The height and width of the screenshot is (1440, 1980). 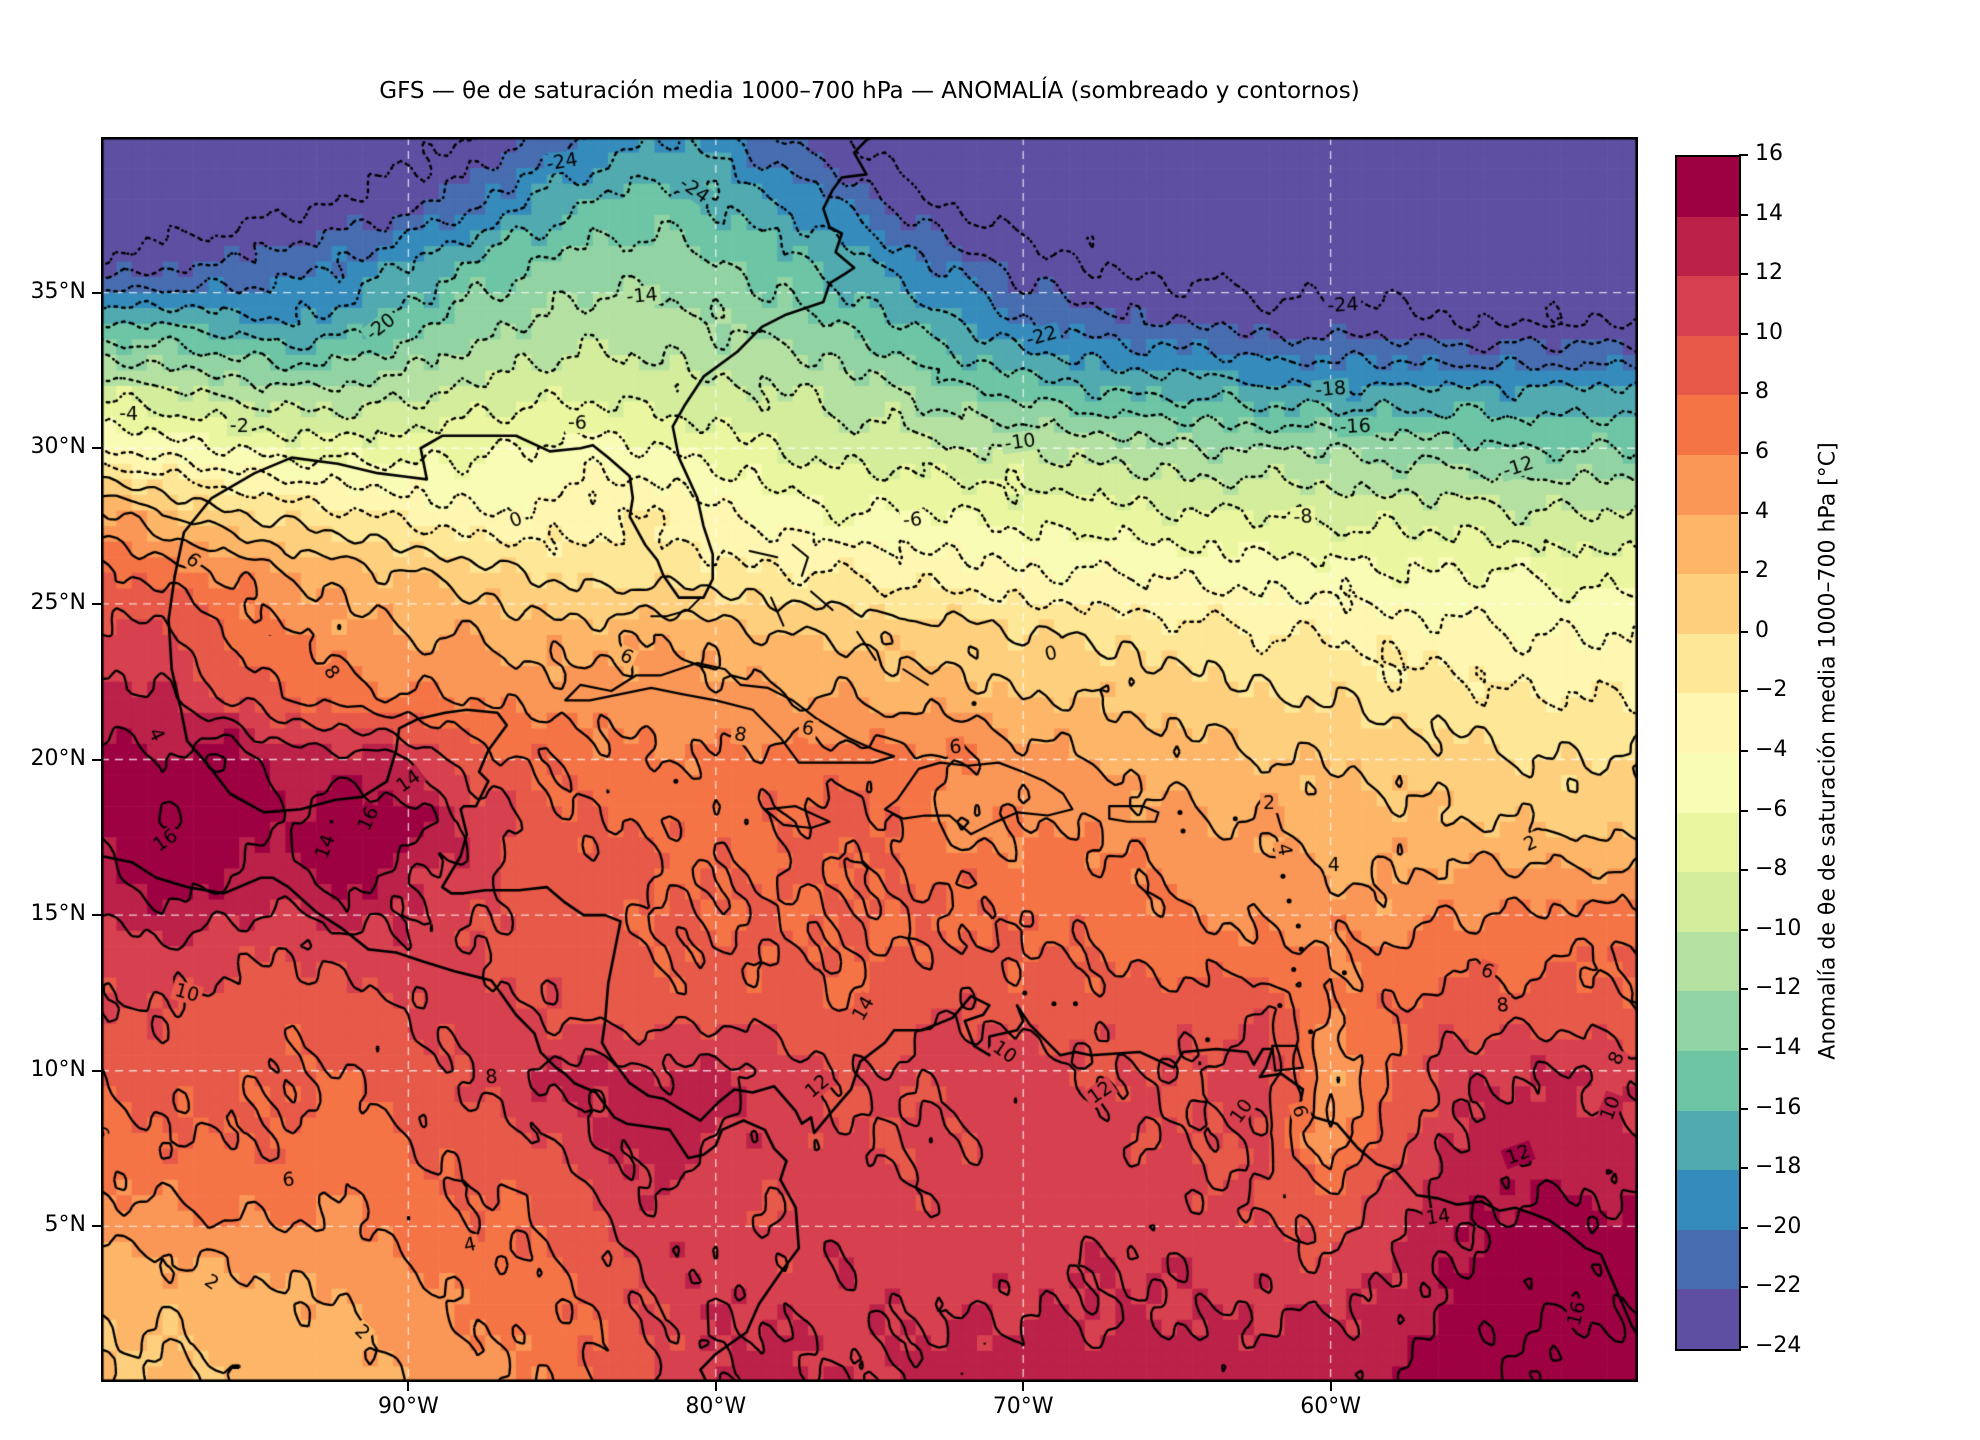 What do you see at coordinates (58, 291) in the screenshot?
I see `y-tick-label: 35°N` at bounding box center [58, 291].